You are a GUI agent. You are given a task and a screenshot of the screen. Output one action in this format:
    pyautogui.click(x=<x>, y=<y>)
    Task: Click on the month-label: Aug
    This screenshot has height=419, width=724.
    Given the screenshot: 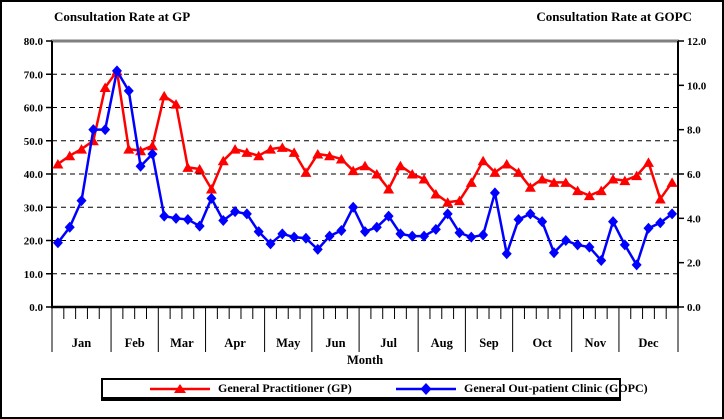 What is the action you would take?
    pyautogui.click(x=442, y=343)
    